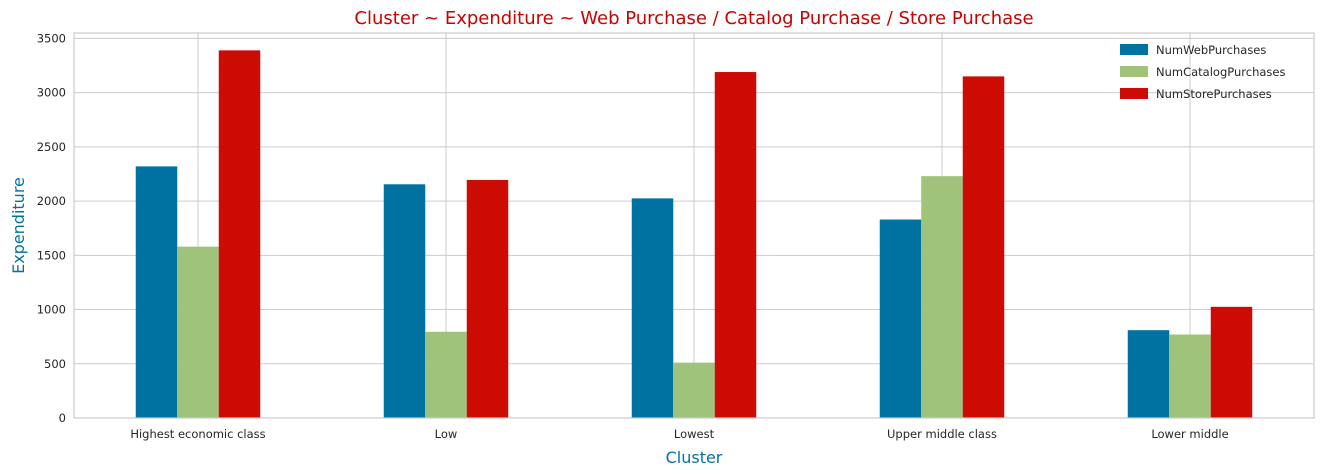  What do you see at coordinates (1134, 93) in the screenshot?
I see `legend-swatch-NumStorePurchases` at bounding box center [1134, 93].